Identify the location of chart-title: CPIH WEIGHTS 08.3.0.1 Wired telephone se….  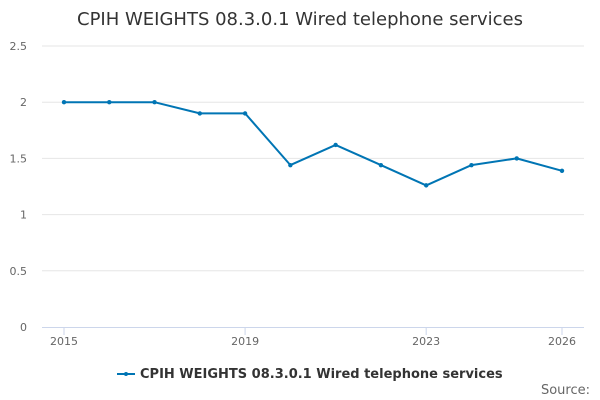
(300, 19).